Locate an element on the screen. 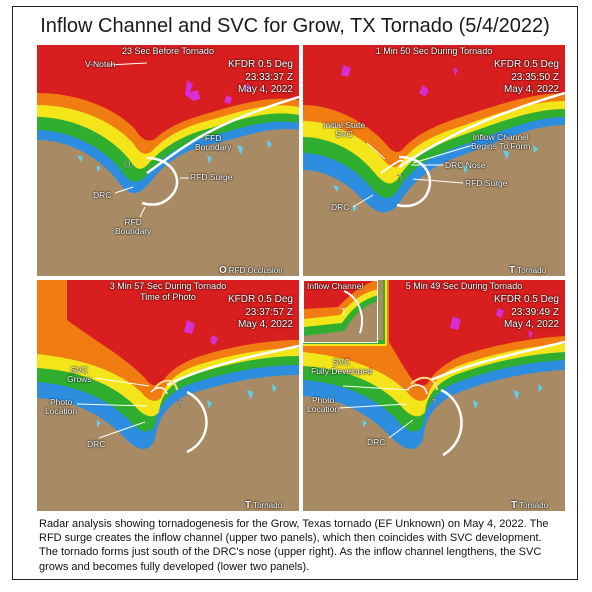 The width and height of the screenshot is (592, 592). inset-image: T is located at coordinates (340, 311).